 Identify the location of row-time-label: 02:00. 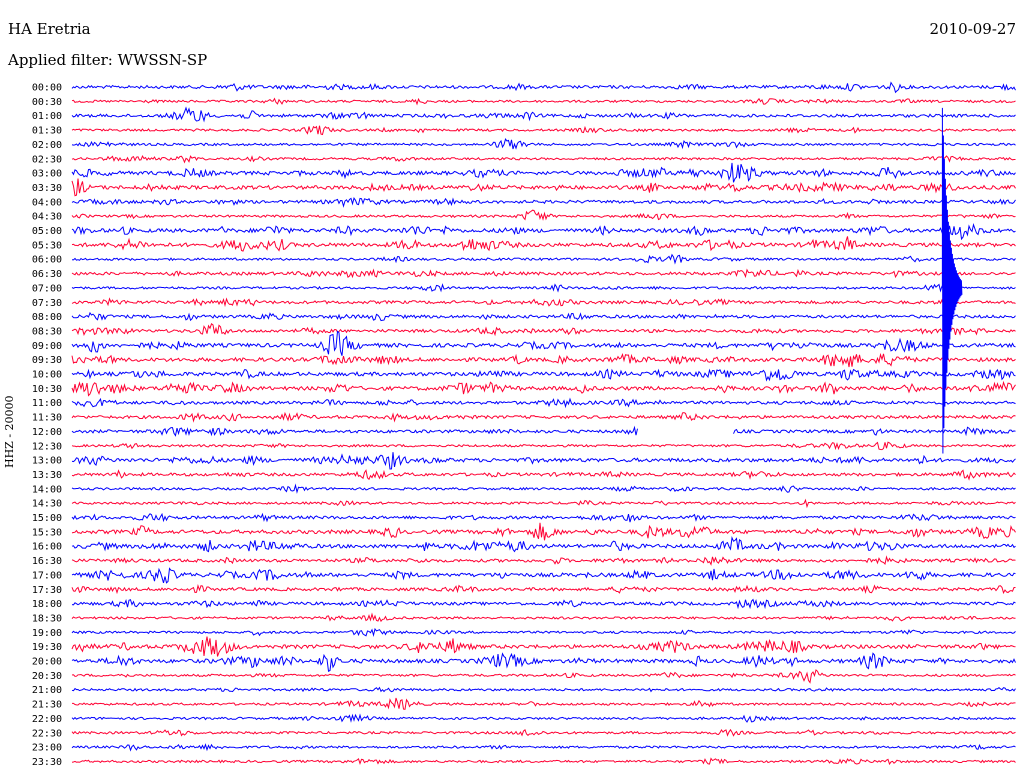
(47, 145).